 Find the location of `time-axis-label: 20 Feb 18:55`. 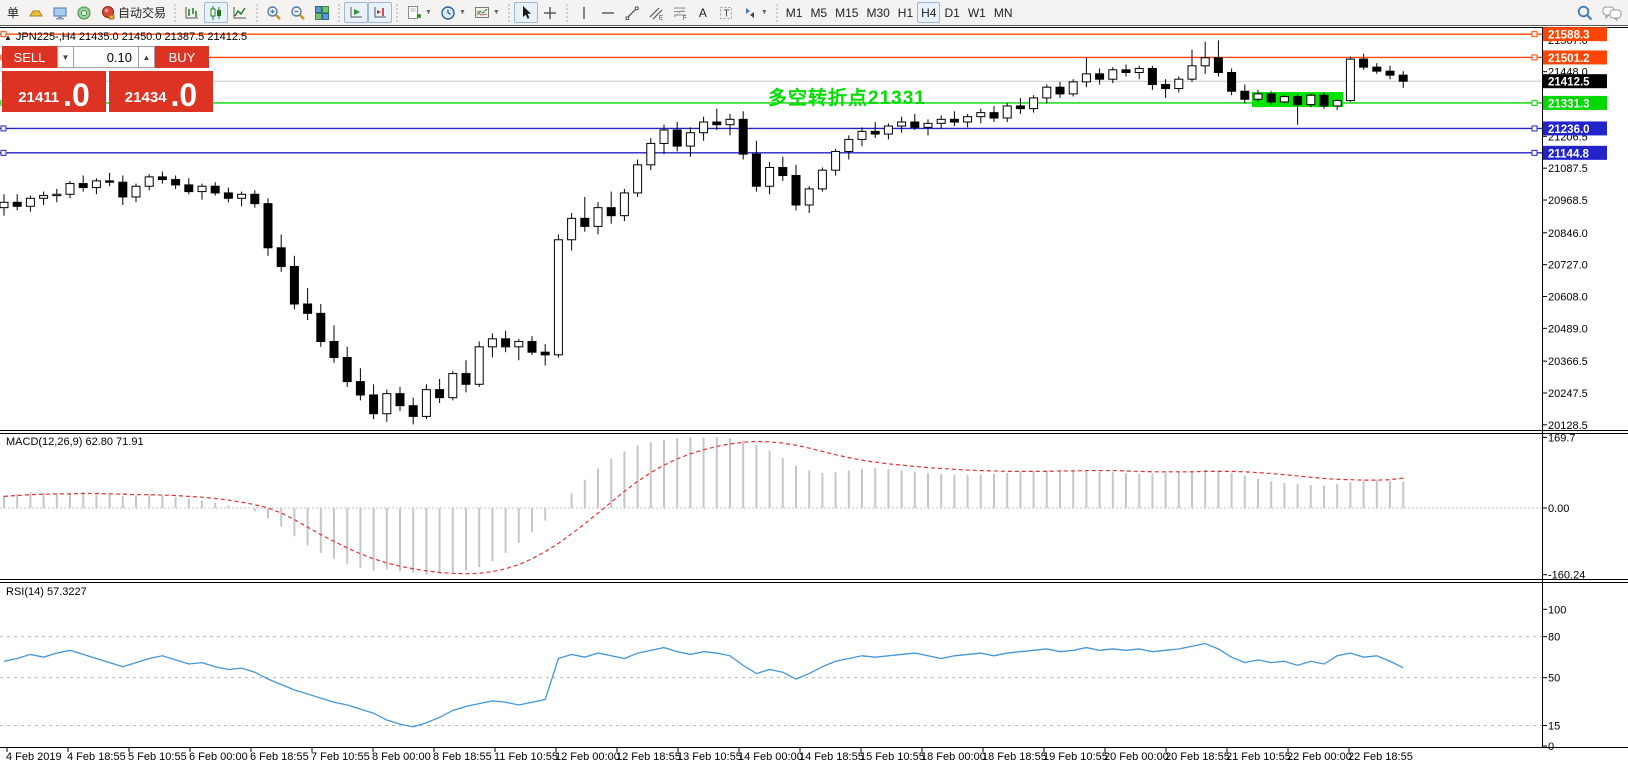

time-axis-label: 20 Feb 18:55 is located at coordinates (1197, 757).